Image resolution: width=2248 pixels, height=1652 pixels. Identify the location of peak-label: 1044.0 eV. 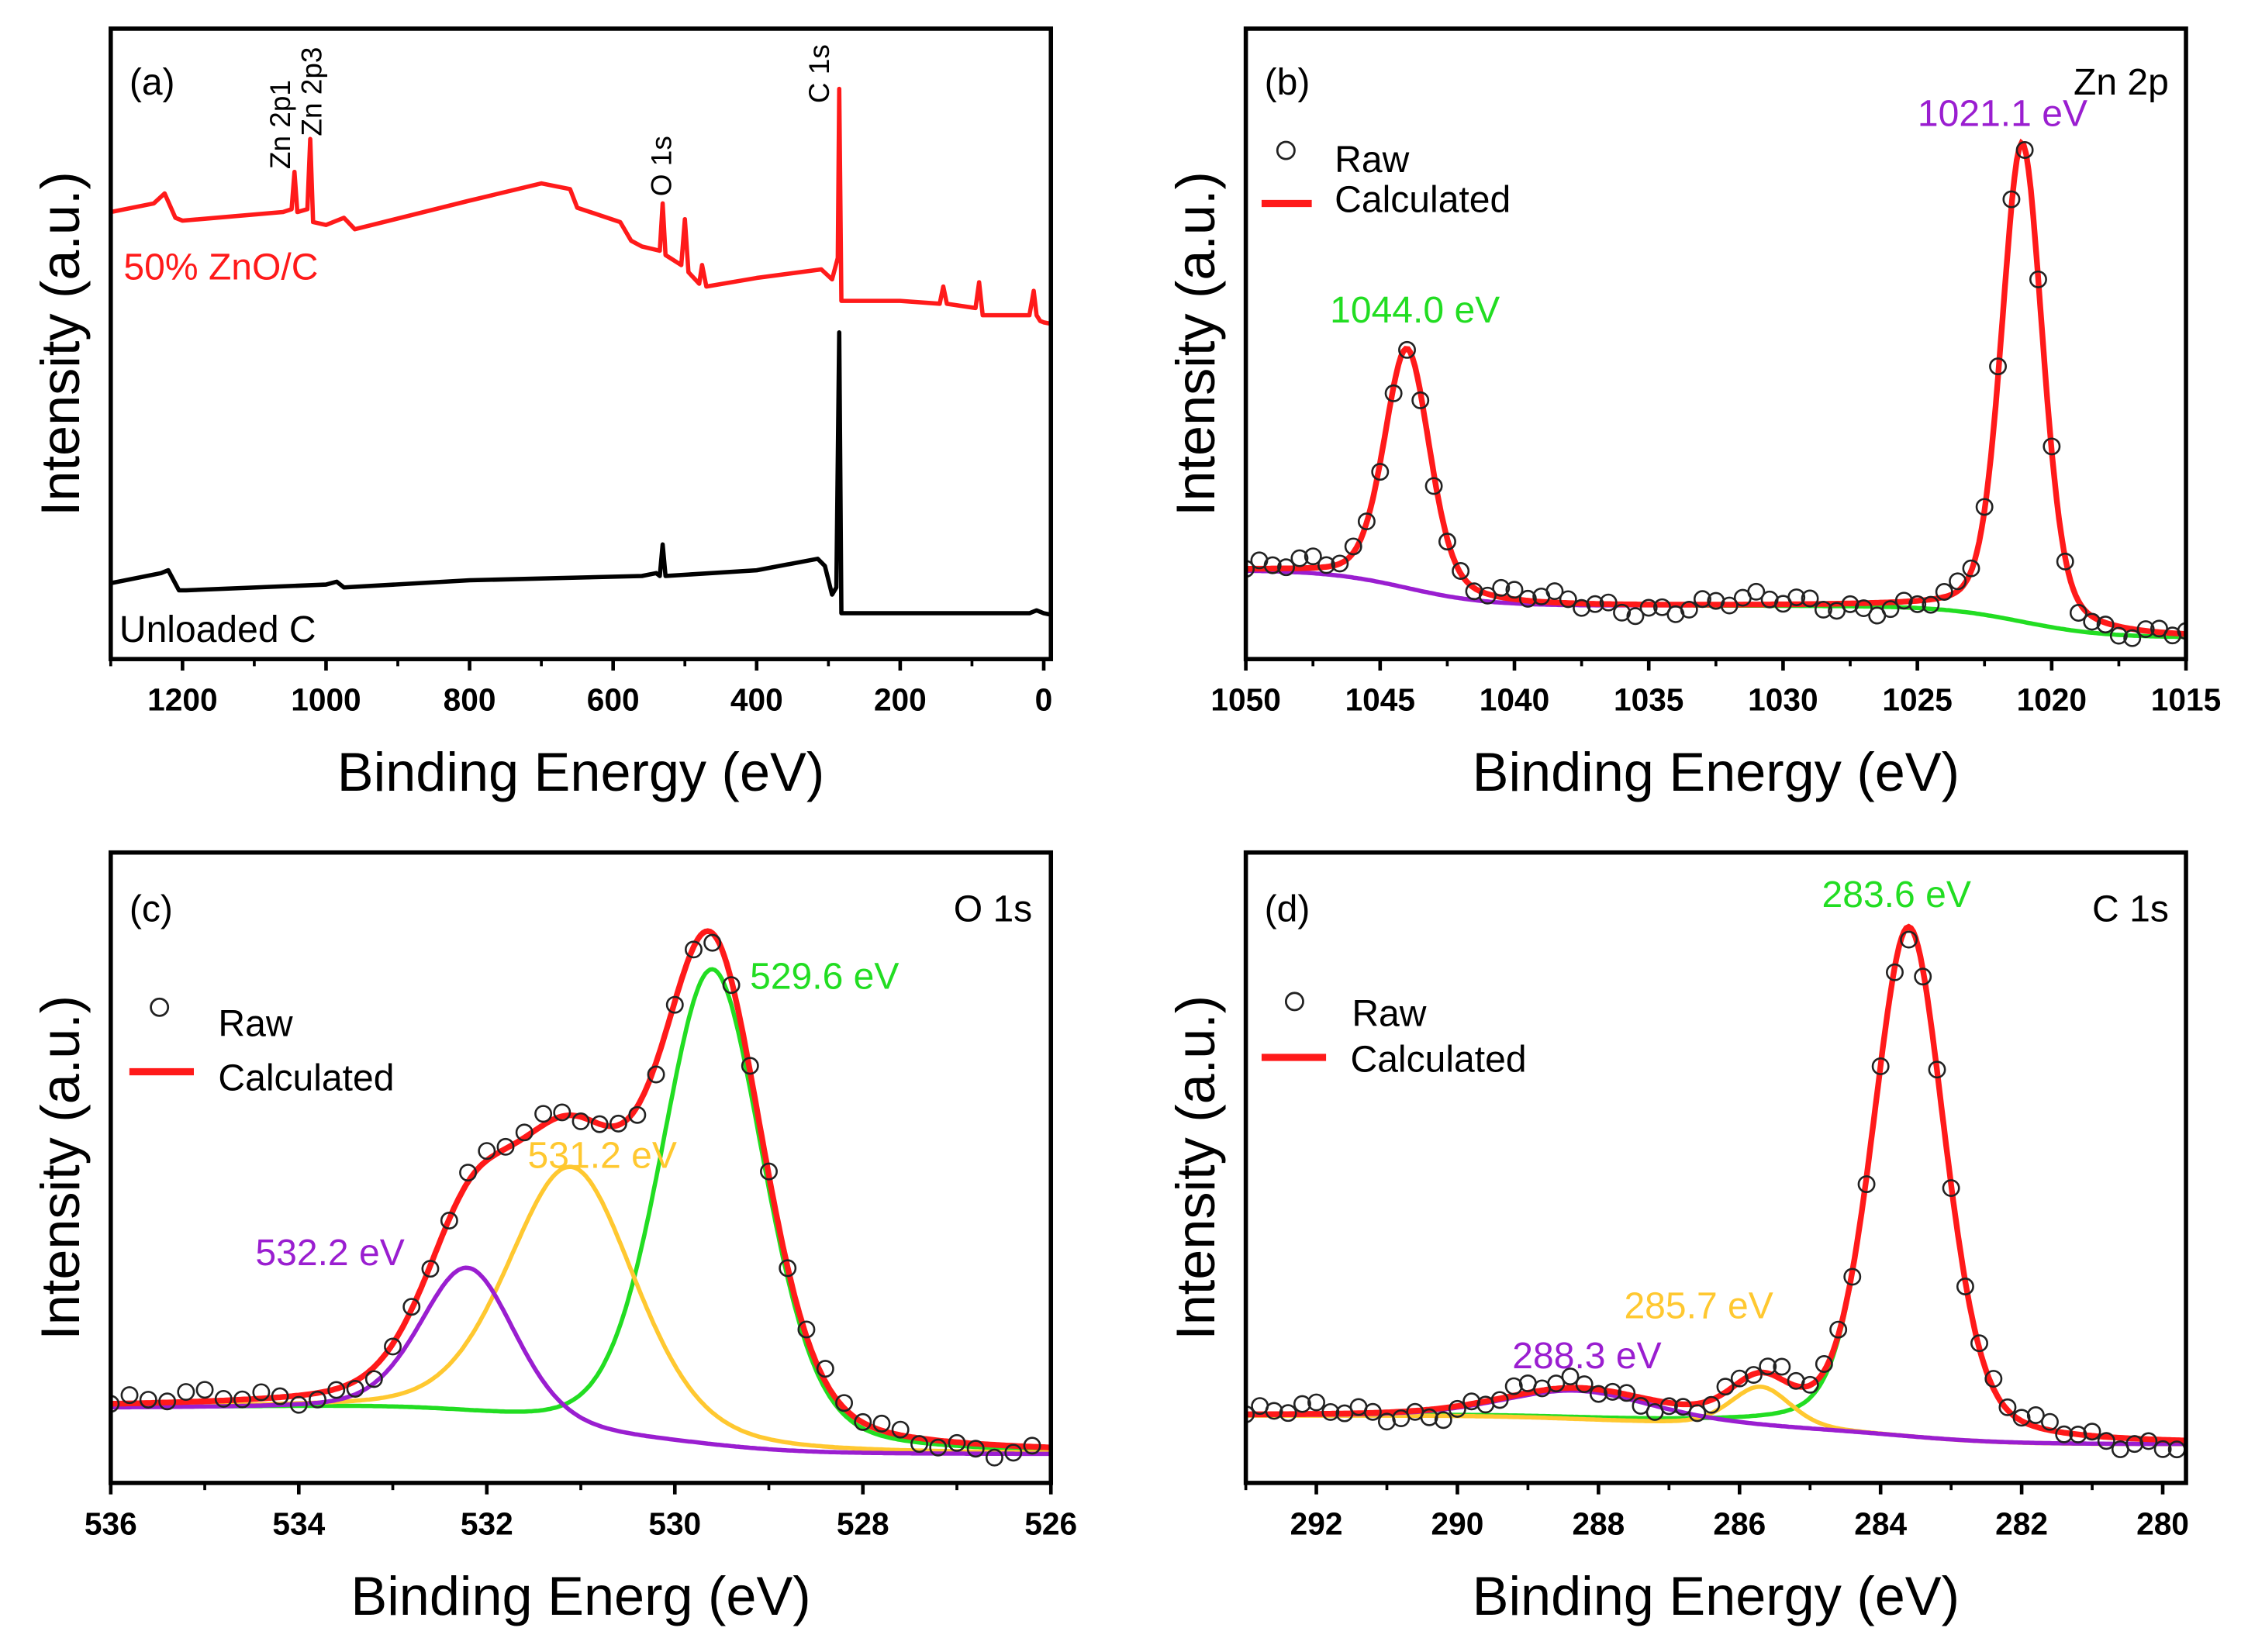
(1415, 310).